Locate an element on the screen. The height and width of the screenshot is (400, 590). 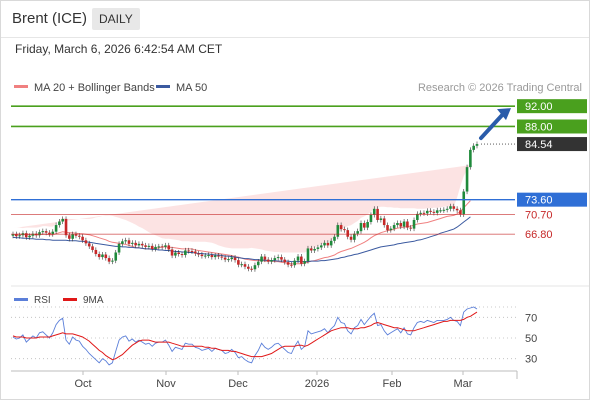
legend-swatch-ma20 is located at coordinates (21, 86).